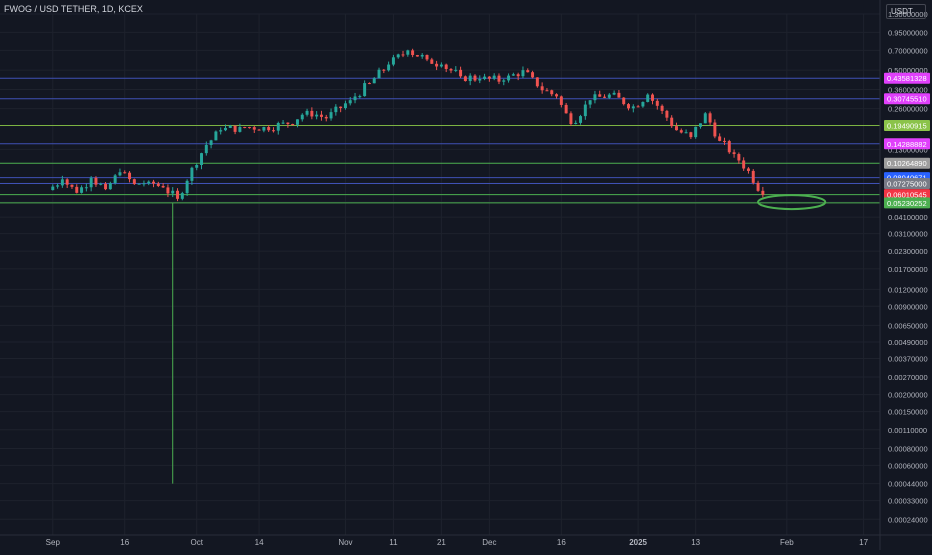 The width and height of the screenshot is (932, 555). Describe the element at coordinates (908, 251) in the screenshot. I see `y-tick-label: 0.02300000` at that location.